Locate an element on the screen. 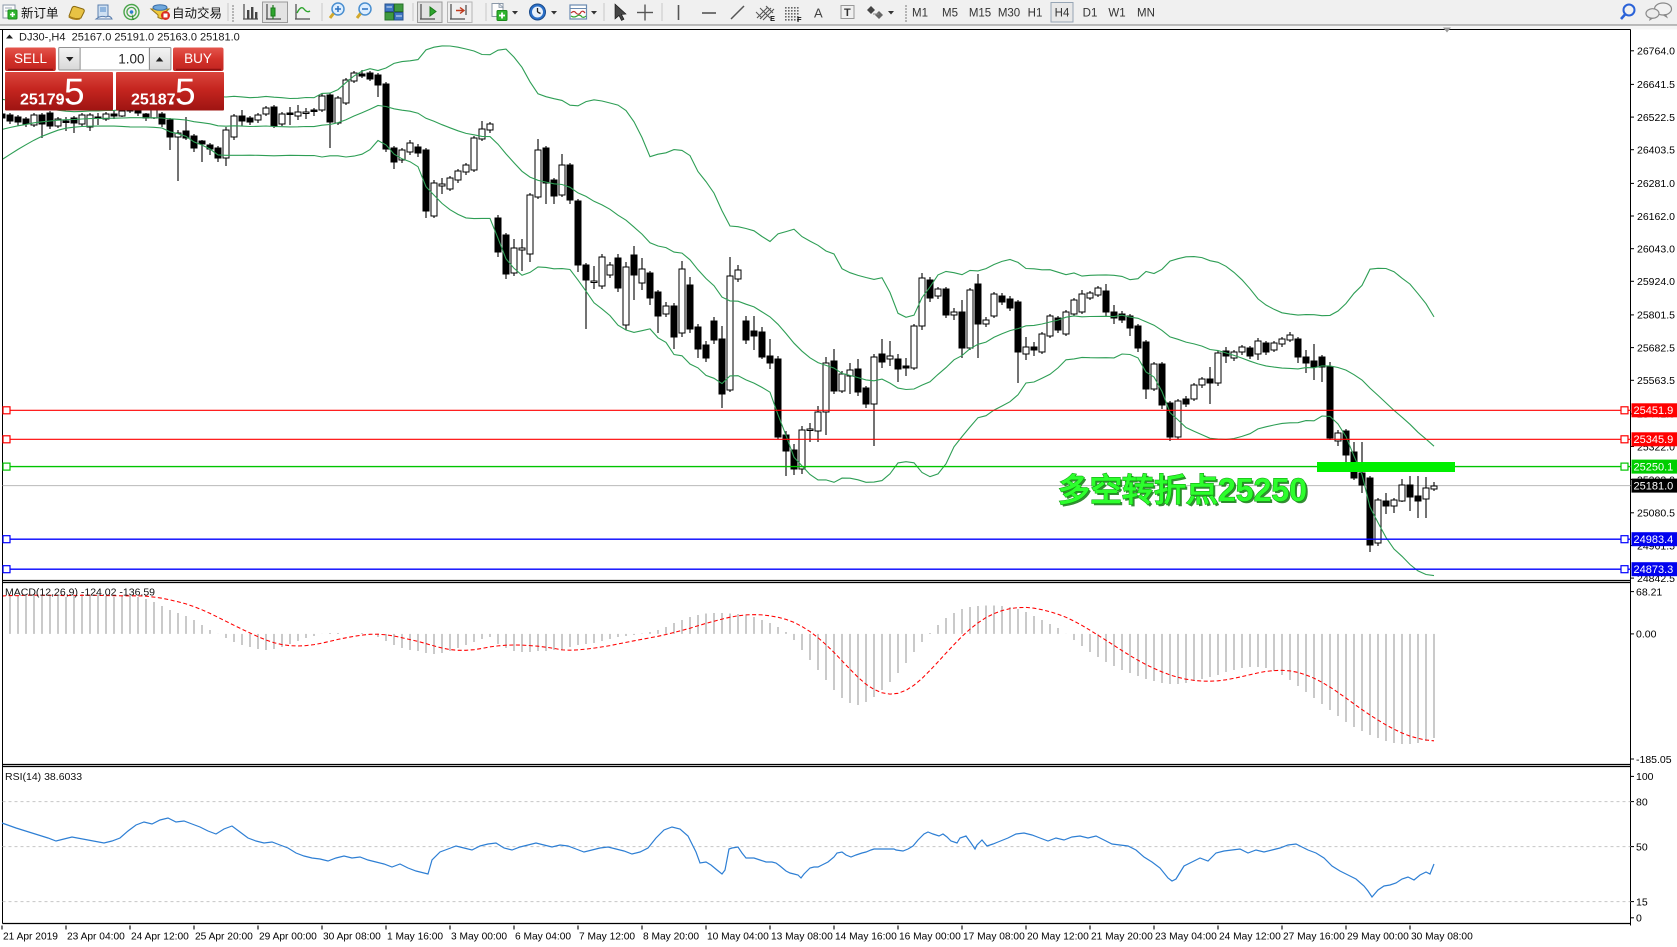 The height and width of the screenshot is (947, 1677). svg-text: 8 May 20:00 is located at coordinates (671, 937).